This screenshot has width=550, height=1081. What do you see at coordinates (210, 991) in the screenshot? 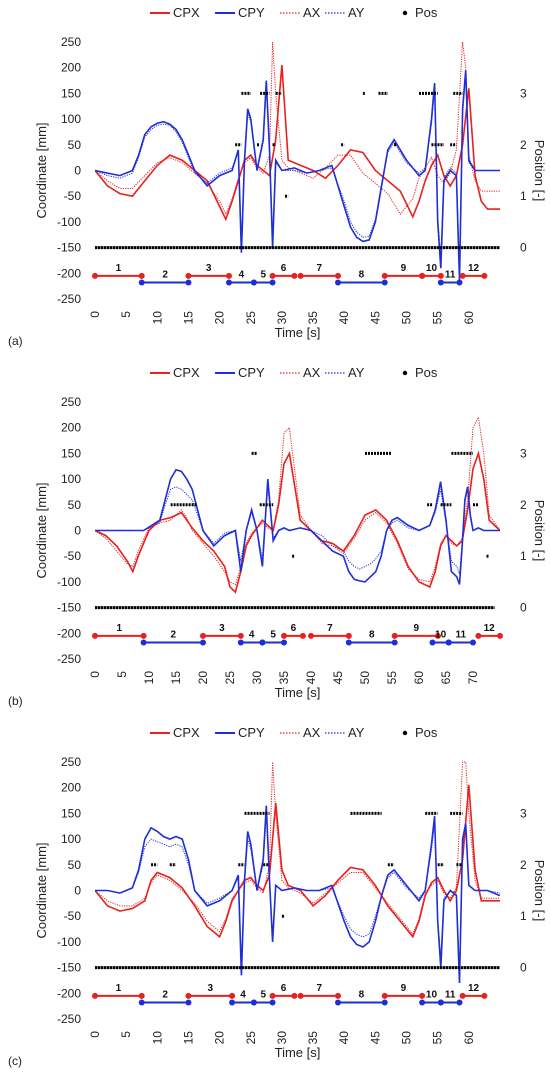
I see `phase-3: 3` at bounding box center [210, 991].